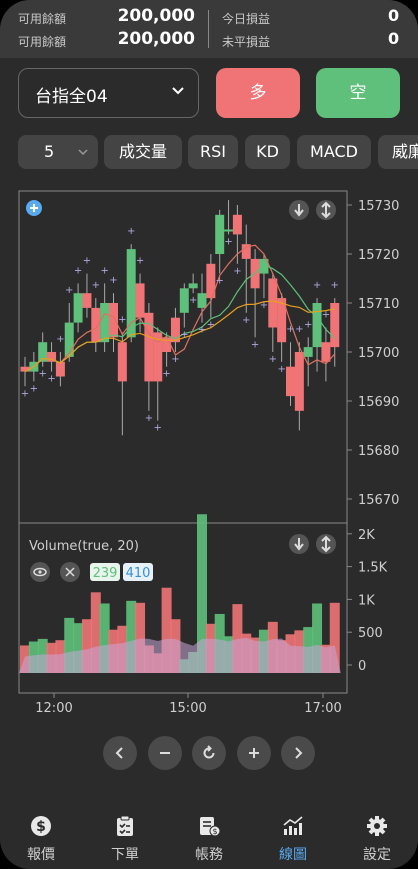 The image size is (418, 869). What do you see at coordinates (143, 152) in the screenshot?
I see `indicator-volume: 成交量` at bounding box center [143, 152].